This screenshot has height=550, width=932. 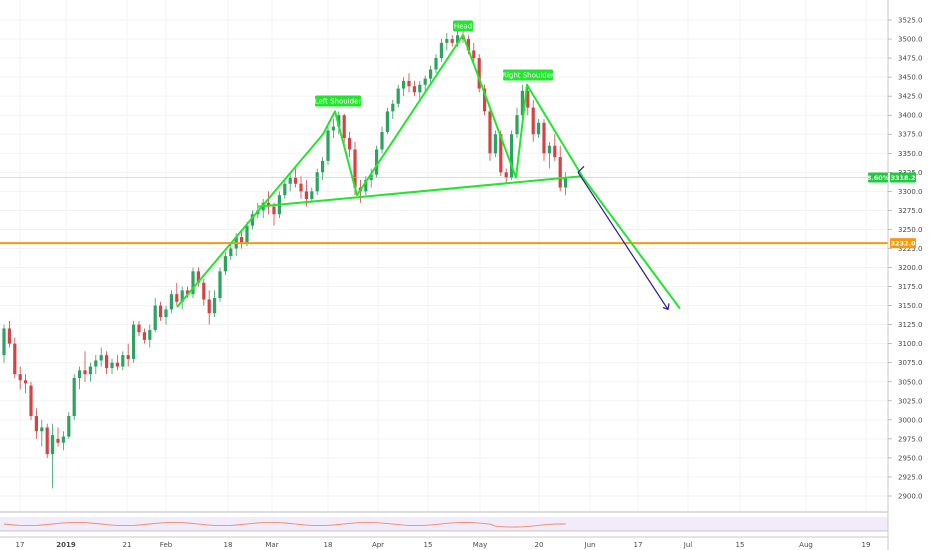 I want to click on time-tick-label: 18, so click(x=328, y=545).